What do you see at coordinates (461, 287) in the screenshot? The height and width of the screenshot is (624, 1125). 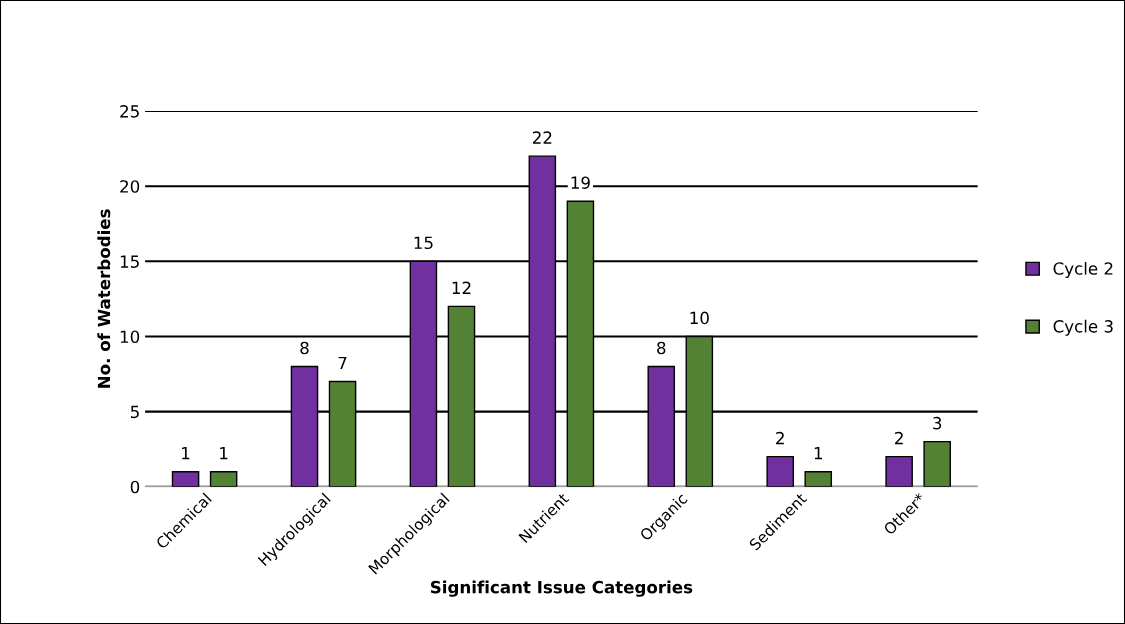 I see `data-label: 12` at bounding box center [461, 287].